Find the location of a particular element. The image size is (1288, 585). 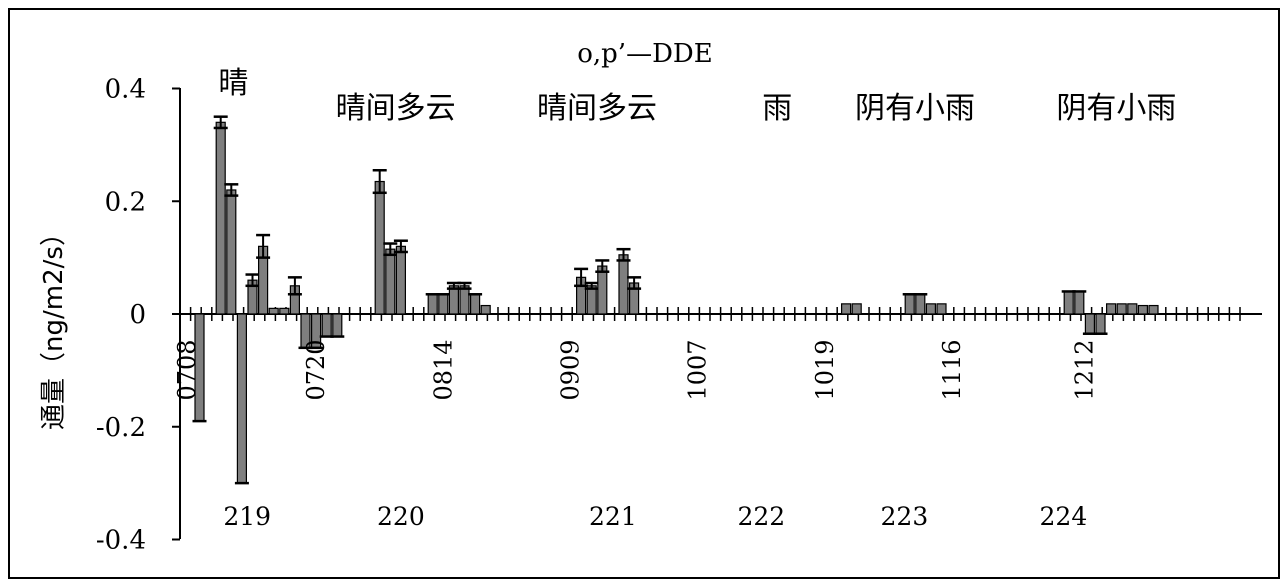

date-label: 0708 is located at coordinates (187, 369).